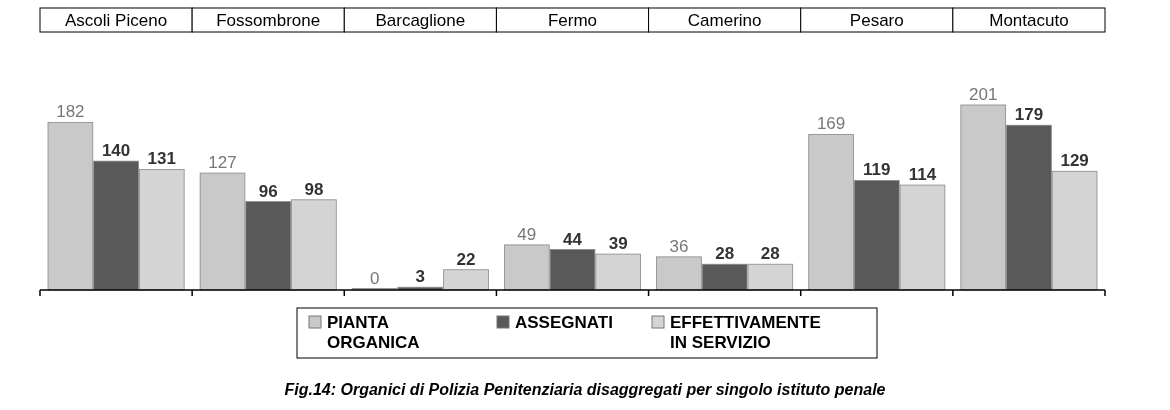 The image size is (1170, 410). What do you see at coordinates (161, 159) in the screenshot?
I see `data-label: 131` at bounding box center [161, 159].